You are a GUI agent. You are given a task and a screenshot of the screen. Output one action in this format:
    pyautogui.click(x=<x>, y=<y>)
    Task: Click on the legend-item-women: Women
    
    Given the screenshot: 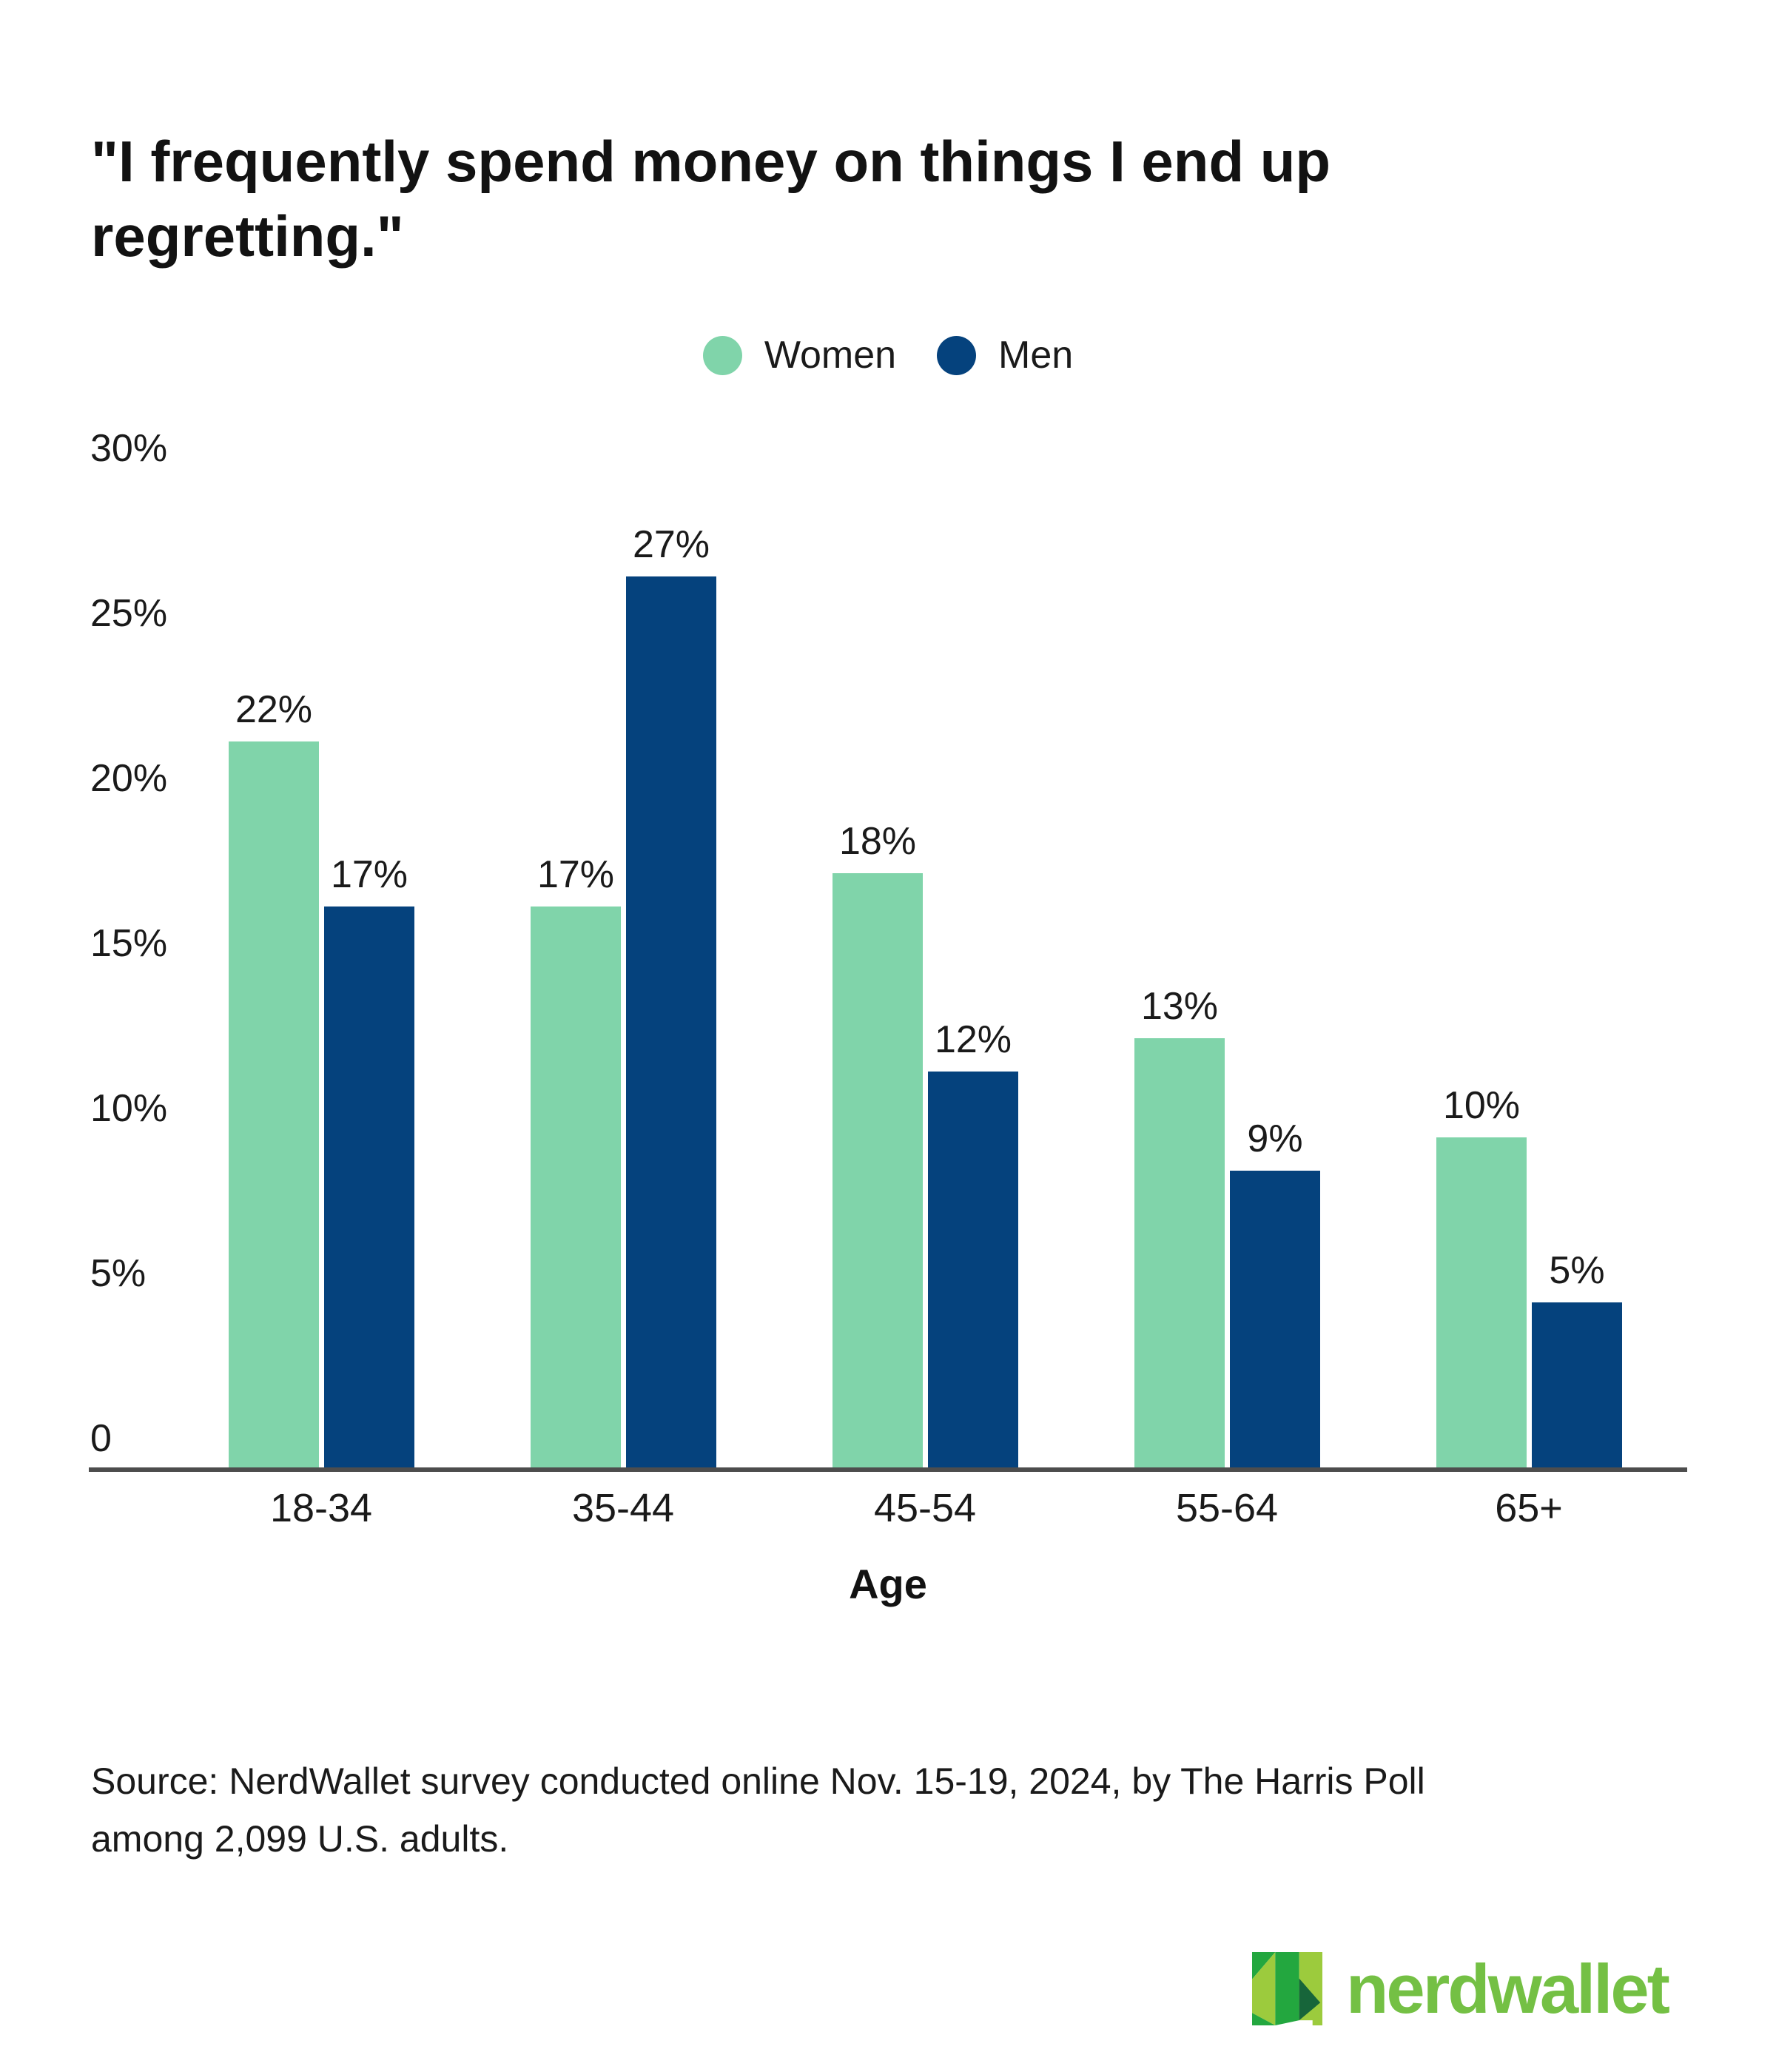 What is the action you would take?
    pyautogui.click(x=799, y=355)
    